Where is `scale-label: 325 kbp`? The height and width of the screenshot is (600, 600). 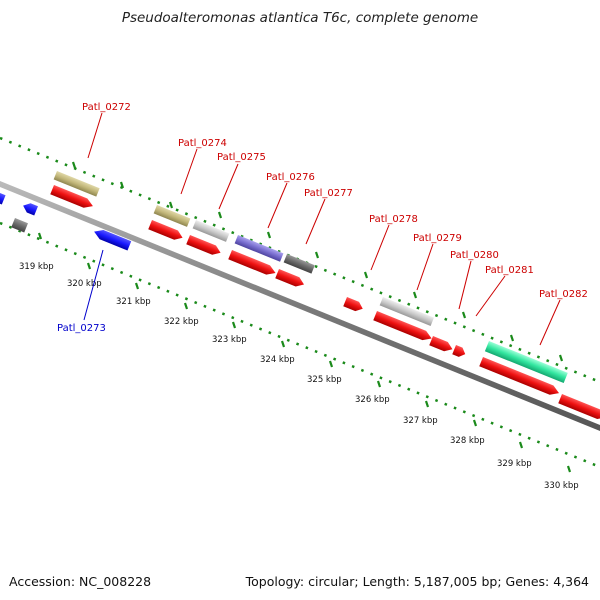
scale-label: 325 kbp is located at coordinates (324, 380).